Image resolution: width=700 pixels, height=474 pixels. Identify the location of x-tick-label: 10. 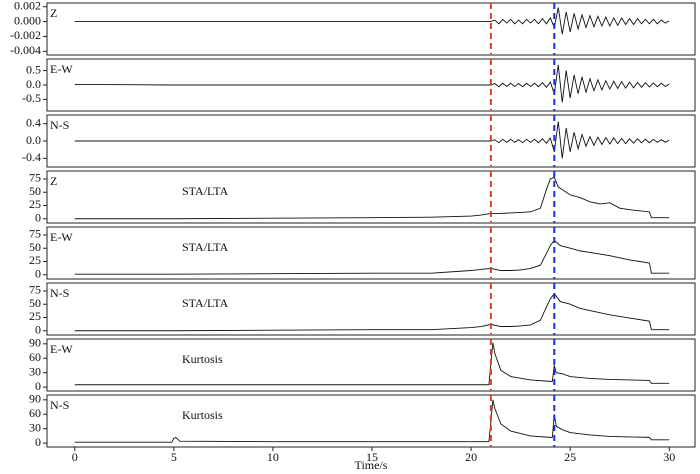
(273, 457).